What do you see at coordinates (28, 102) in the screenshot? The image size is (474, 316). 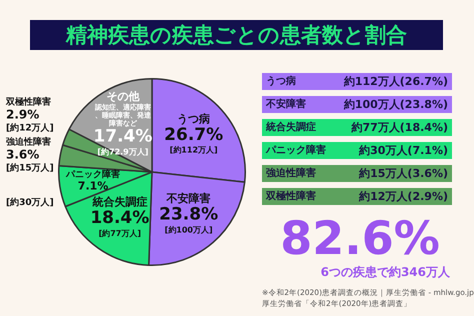 I see `slice-label: 双極性障害` at bounding box center [28, 102].